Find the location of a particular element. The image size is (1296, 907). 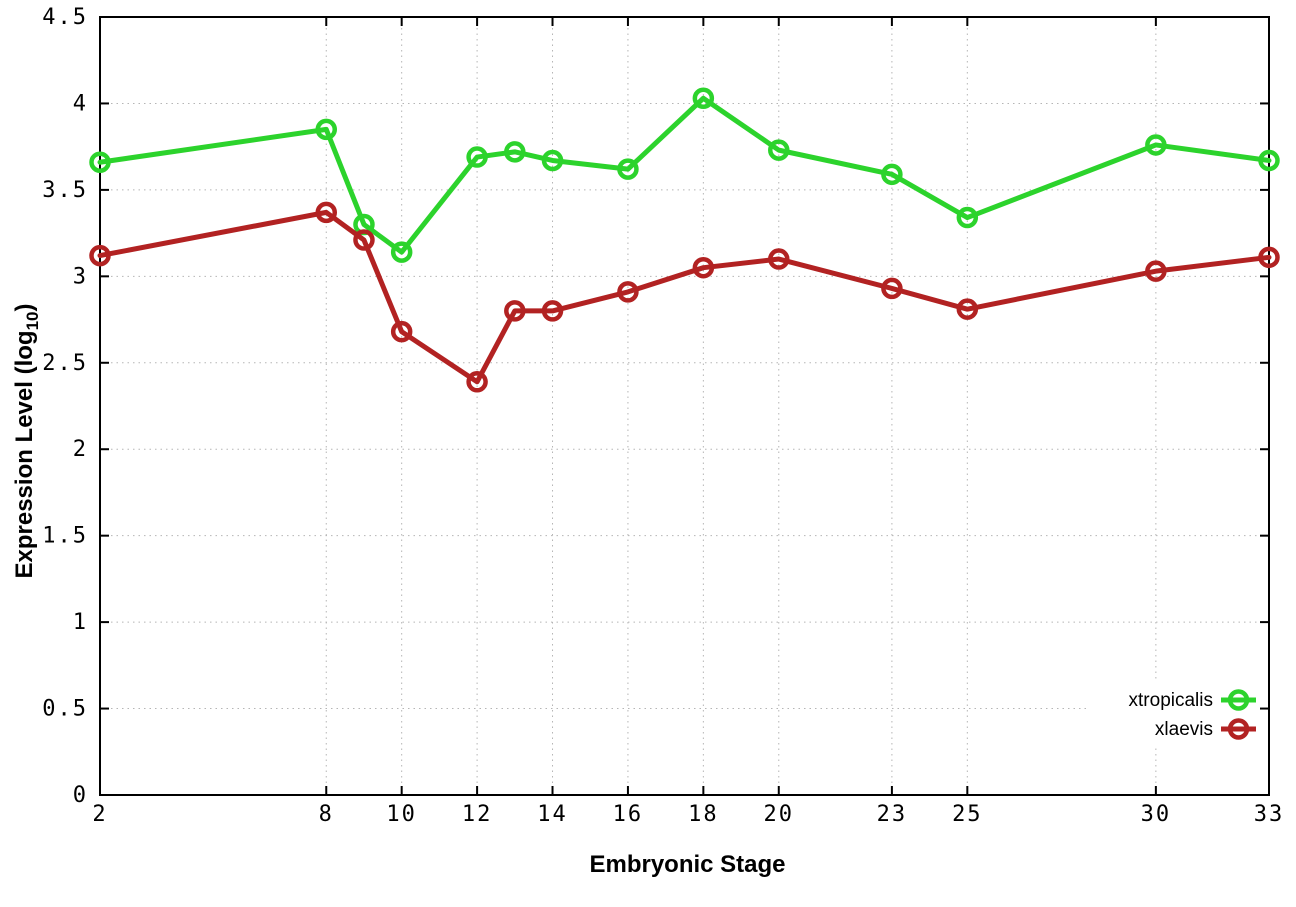

x-tick-label: 30 is located at coordinates (1156, 814).